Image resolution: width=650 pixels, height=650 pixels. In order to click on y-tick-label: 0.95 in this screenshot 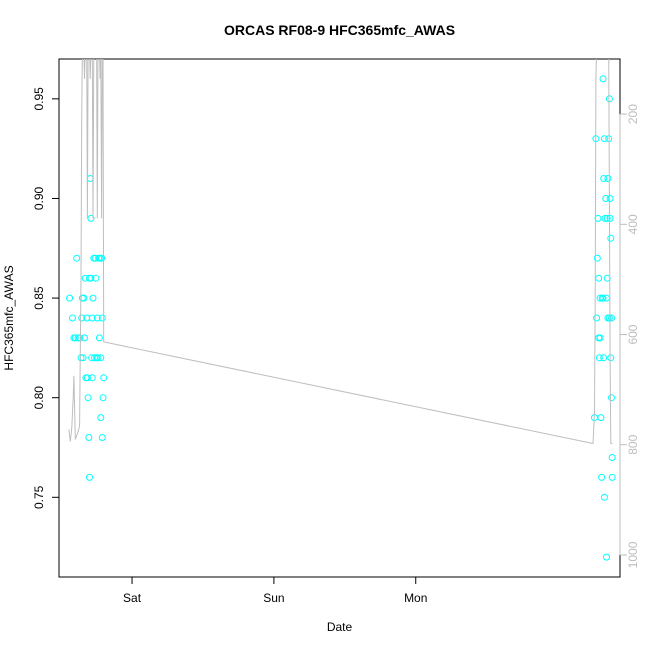, I will do `click(39, 99)`.